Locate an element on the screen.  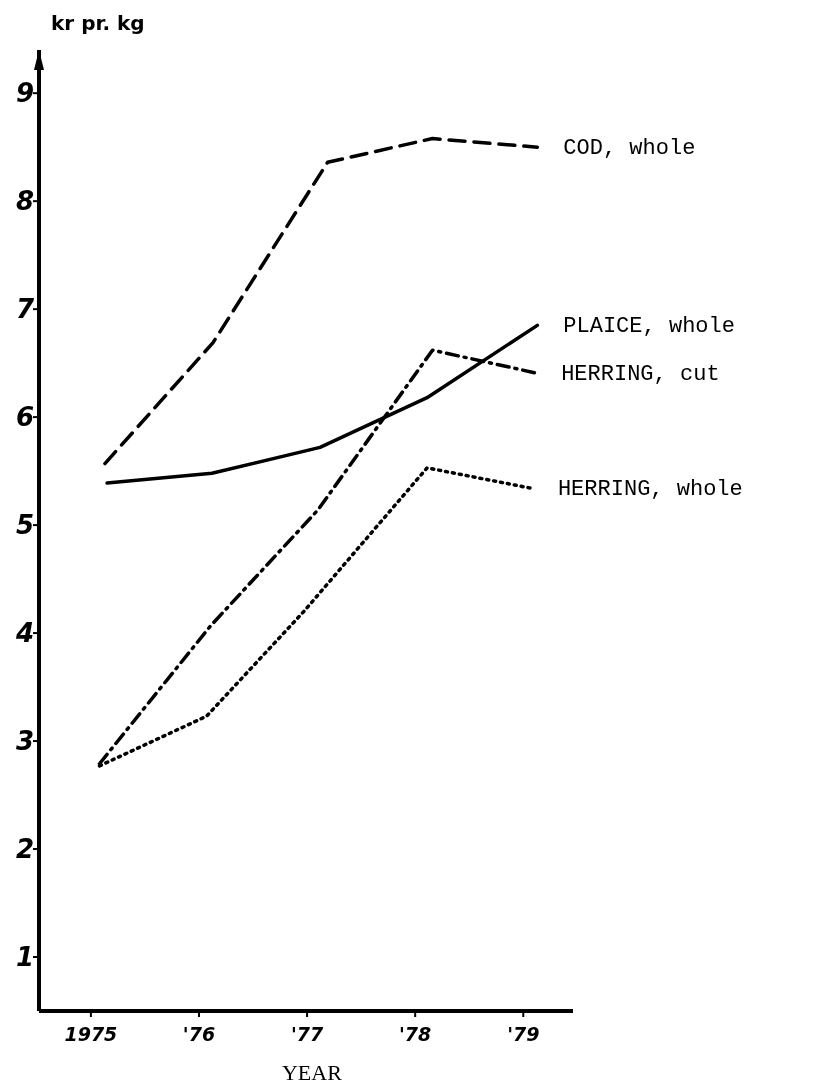
y-tick-label: 2 is located at coordinates (25, 849).